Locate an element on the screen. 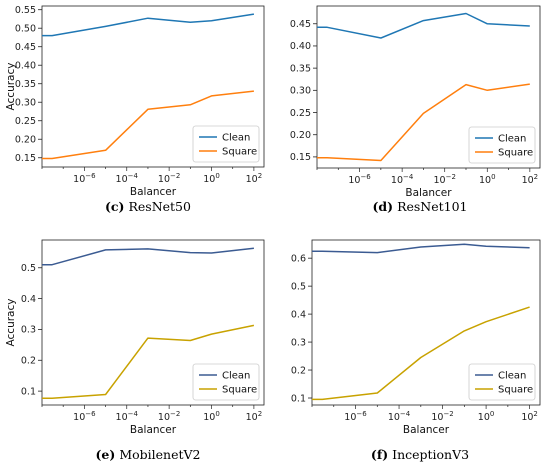  caption-title: ResNet101 is located at coordinates (432, 206).